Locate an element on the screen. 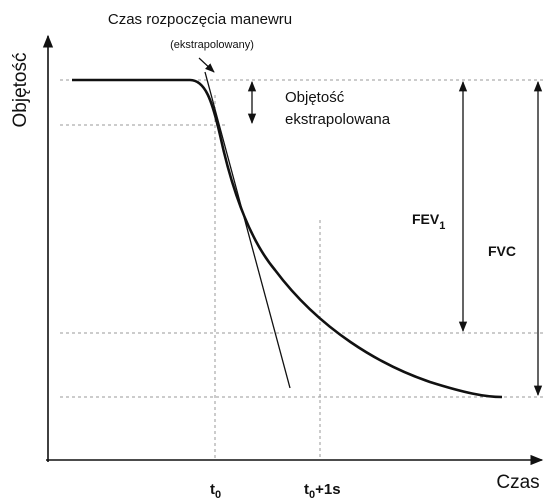 Image resolution: width=548 pixels, height=503 pixels. start-time-note: (ekstrapolowany) is located at coordinates (212, 45).